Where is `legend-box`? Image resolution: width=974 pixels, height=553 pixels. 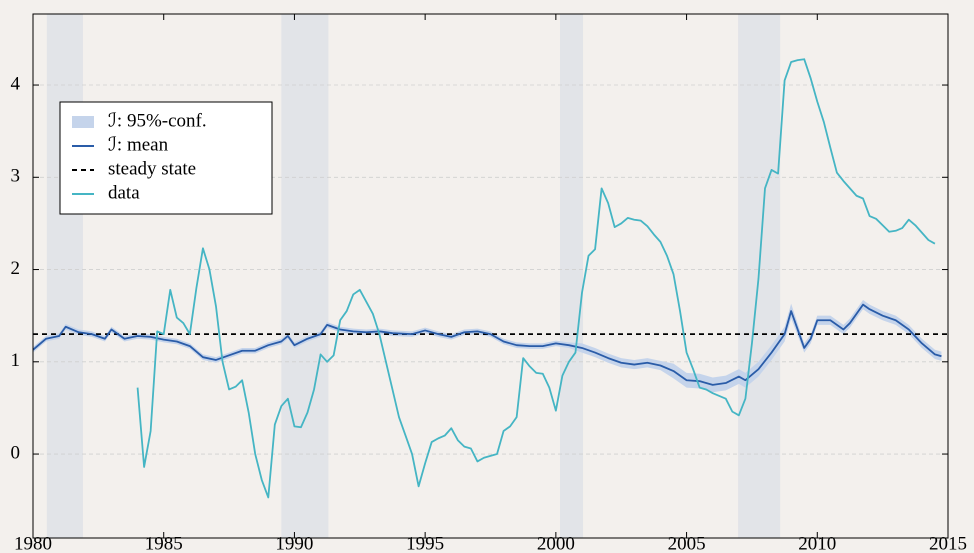 legend-box is located at coordinates (166, 158).